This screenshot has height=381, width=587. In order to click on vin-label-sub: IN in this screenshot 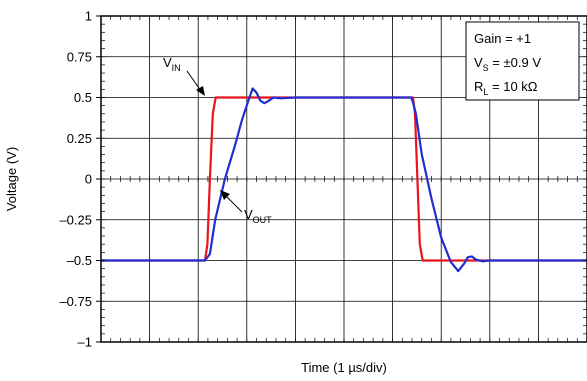, I will do `click(176, 68)`.